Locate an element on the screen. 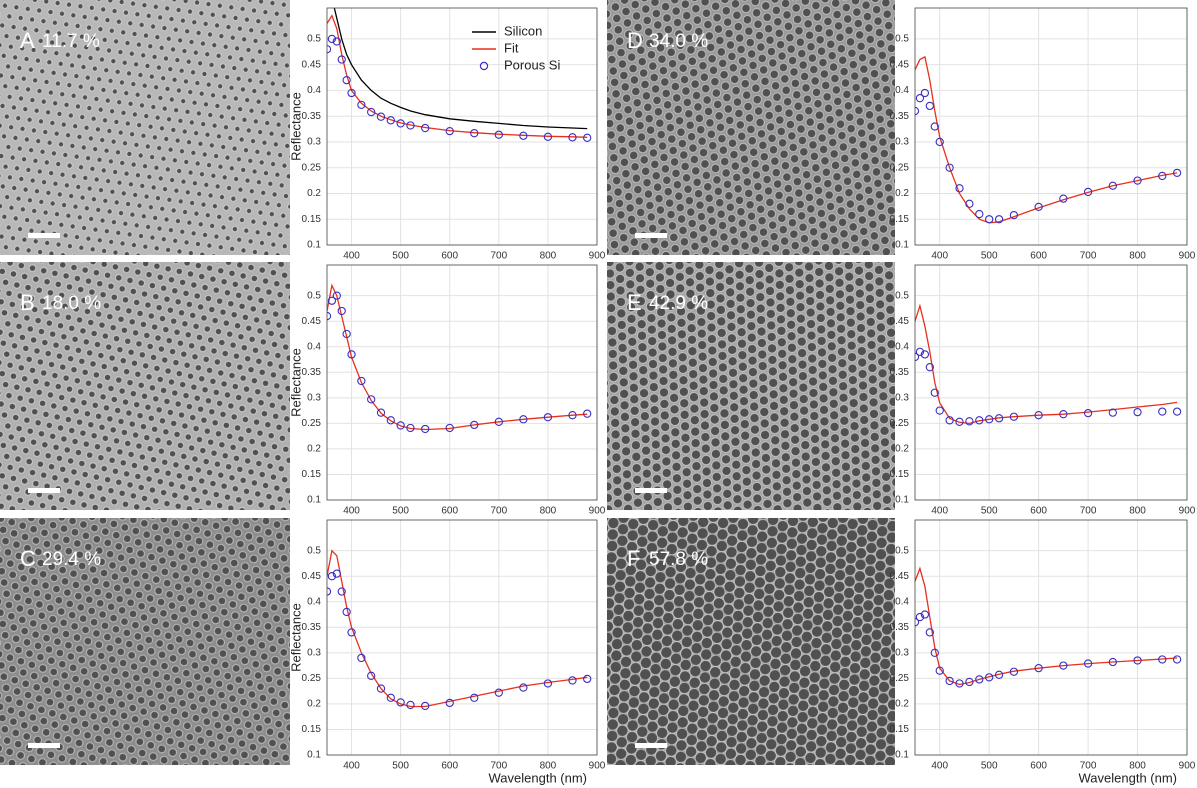 The height and width of the screenshot is (788, 1197). panel-porosity: 57.8 % is located at coordinates (678, 559).